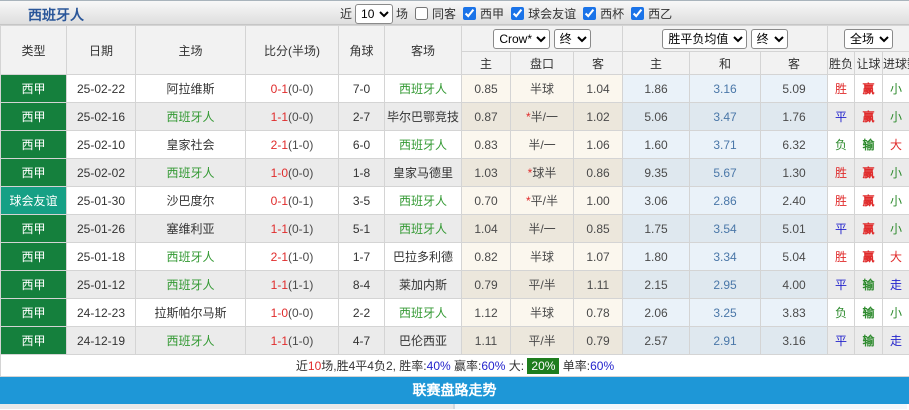 The width and height of the screenshot is (909, 410). What do you see at coordinates (101, 200) in the screenshot?
I see `match-date-cell: 25-01-30` at bounding box center [101, 200].